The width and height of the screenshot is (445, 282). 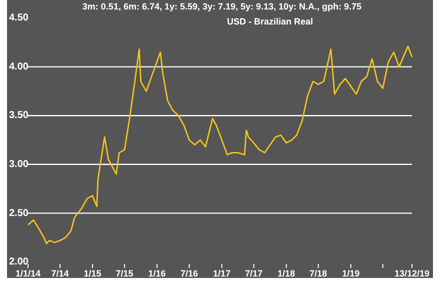 What do you see at coordinates (19, 116) in the screenshot?
I see `y-tick-label: 3.50` at bounding box center [19, 116].